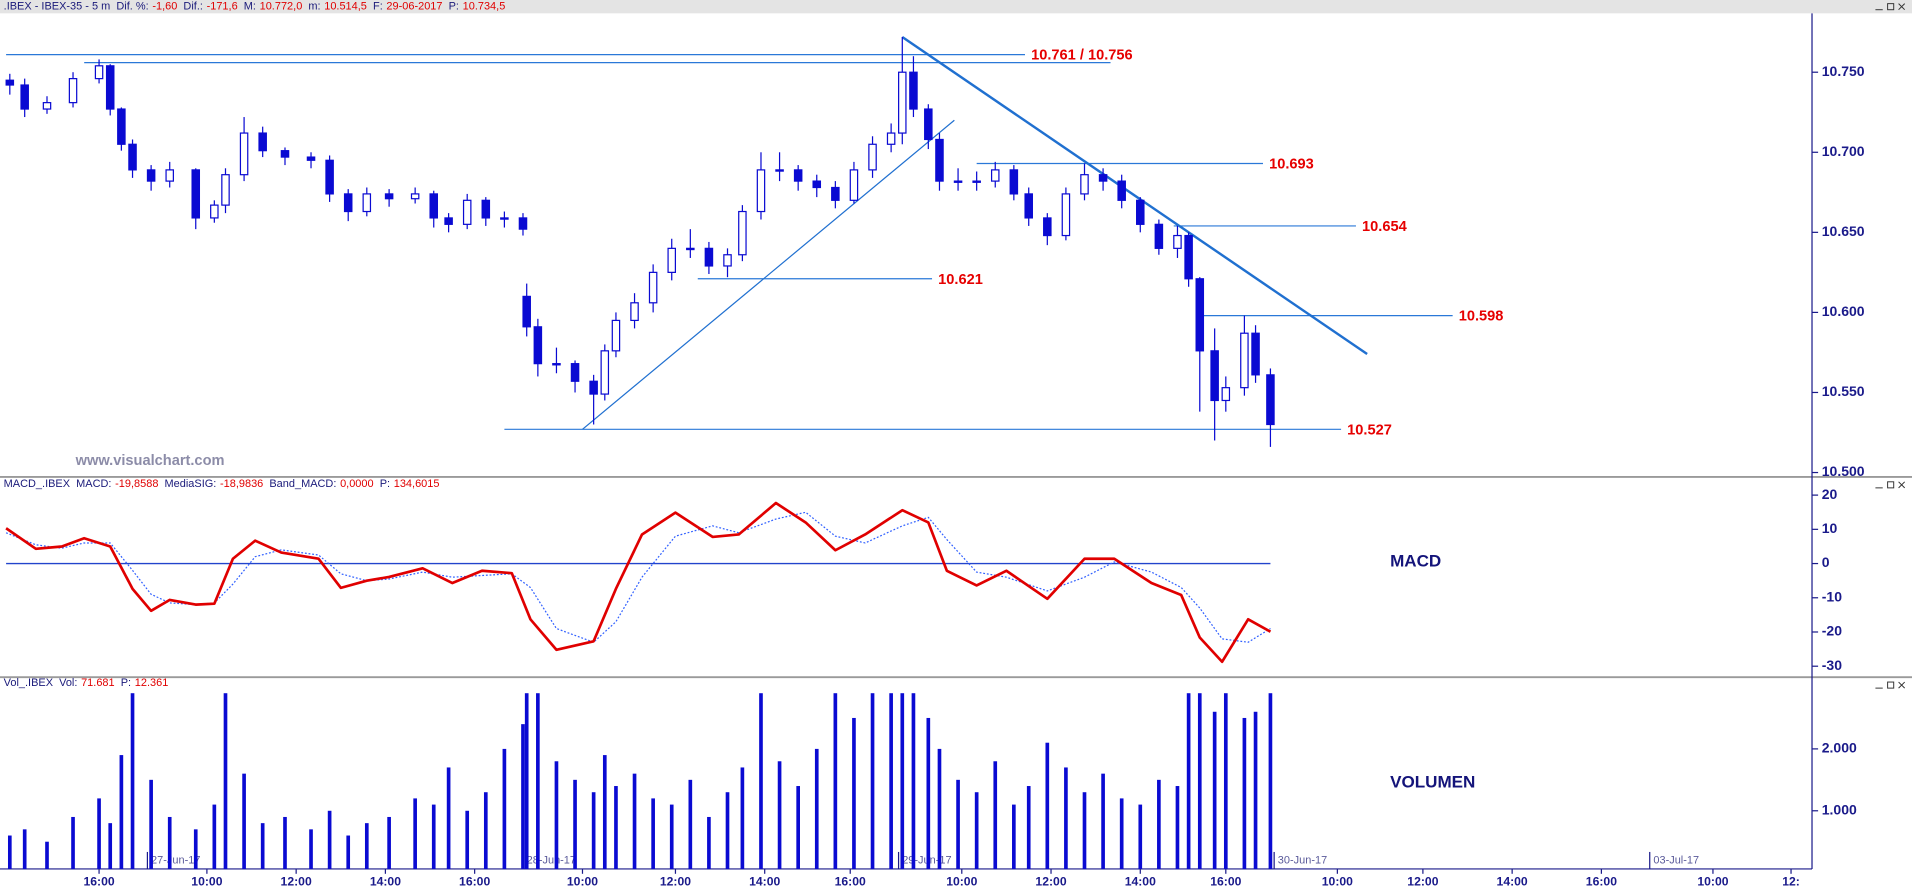  What do you see at coordinates (68, 683) in the screenshot?
I see `header-label: Vol:` at bounding box center [68, 683].